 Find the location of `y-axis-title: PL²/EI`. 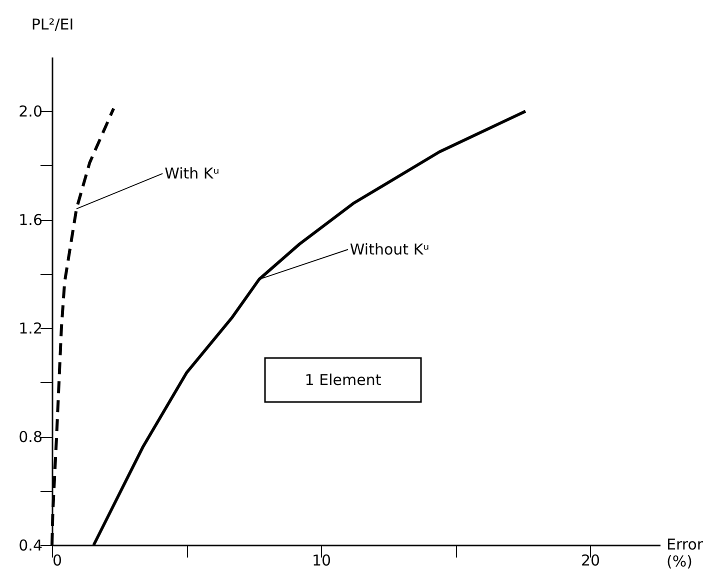

y-axis-title: PL²/EI is located at coordinates (52, 25).